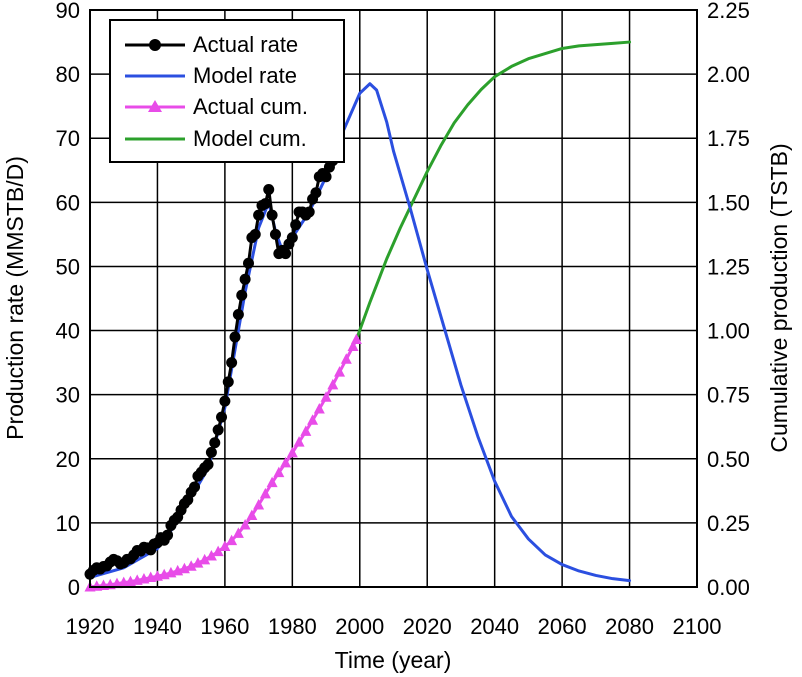  Describe the element at coordinates (155, 45) in the screenshot. I see `legend-marker-circle` at that location.